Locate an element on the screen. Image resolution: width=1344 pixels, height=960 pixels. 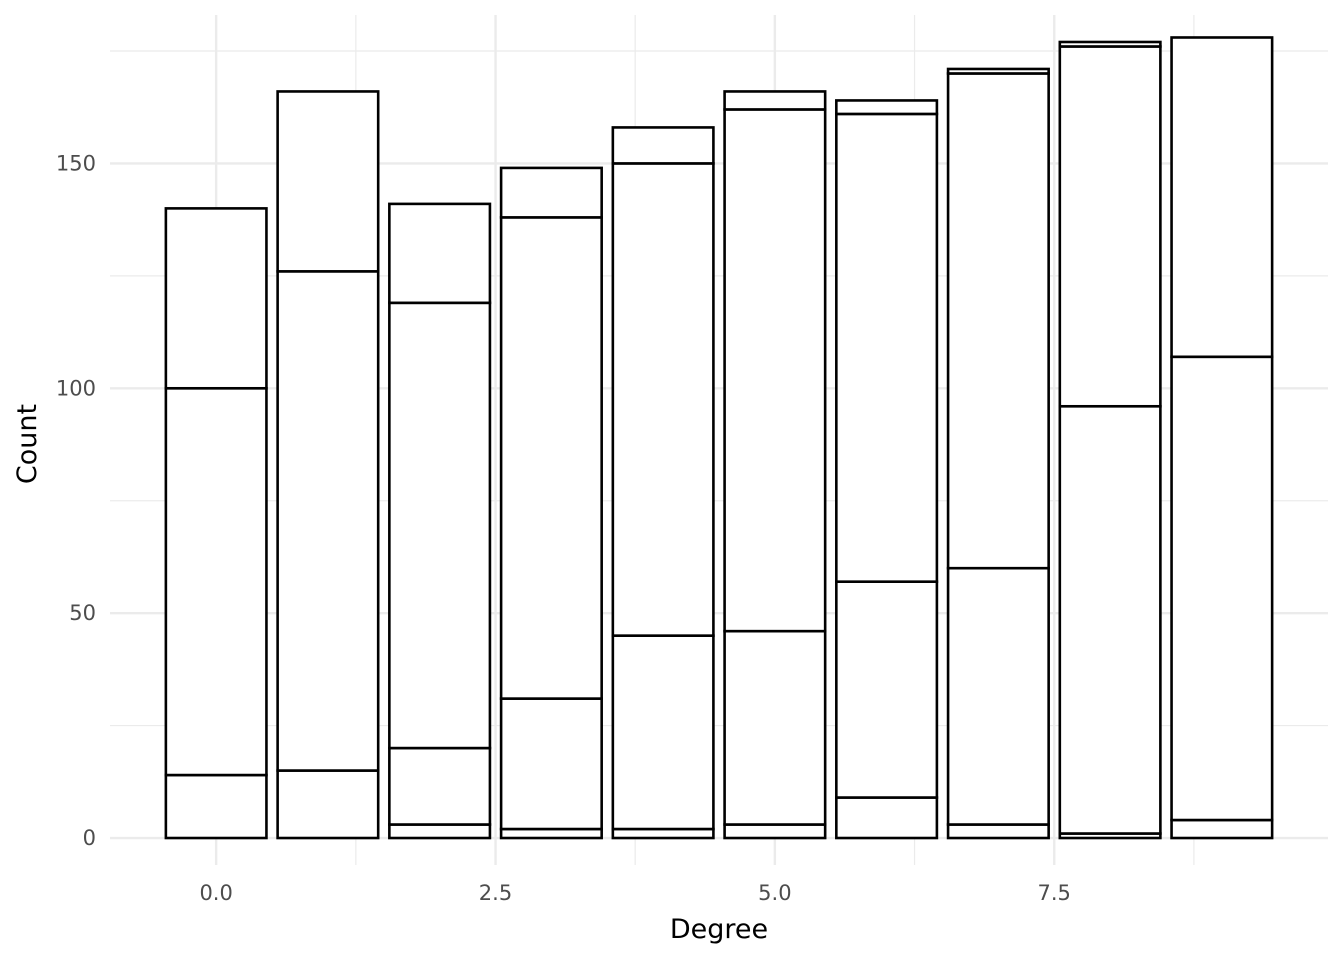
y-tick-label: 150 is located at coordinates (76, 163).